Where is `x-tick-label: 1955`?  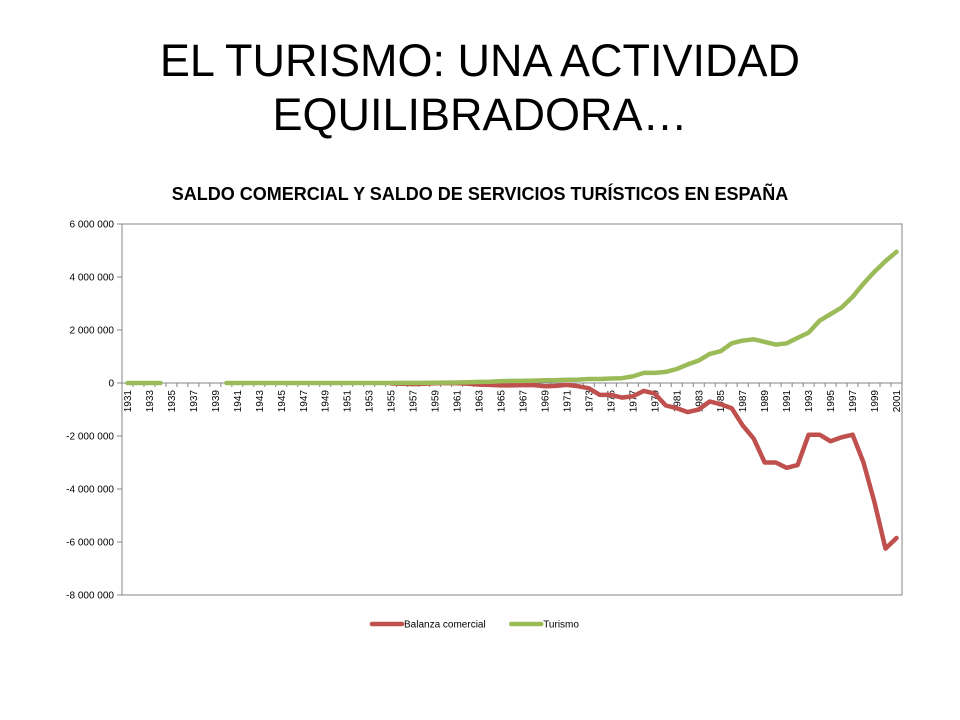 x-tick-label: 1955 is located at coordinates (392, 401).